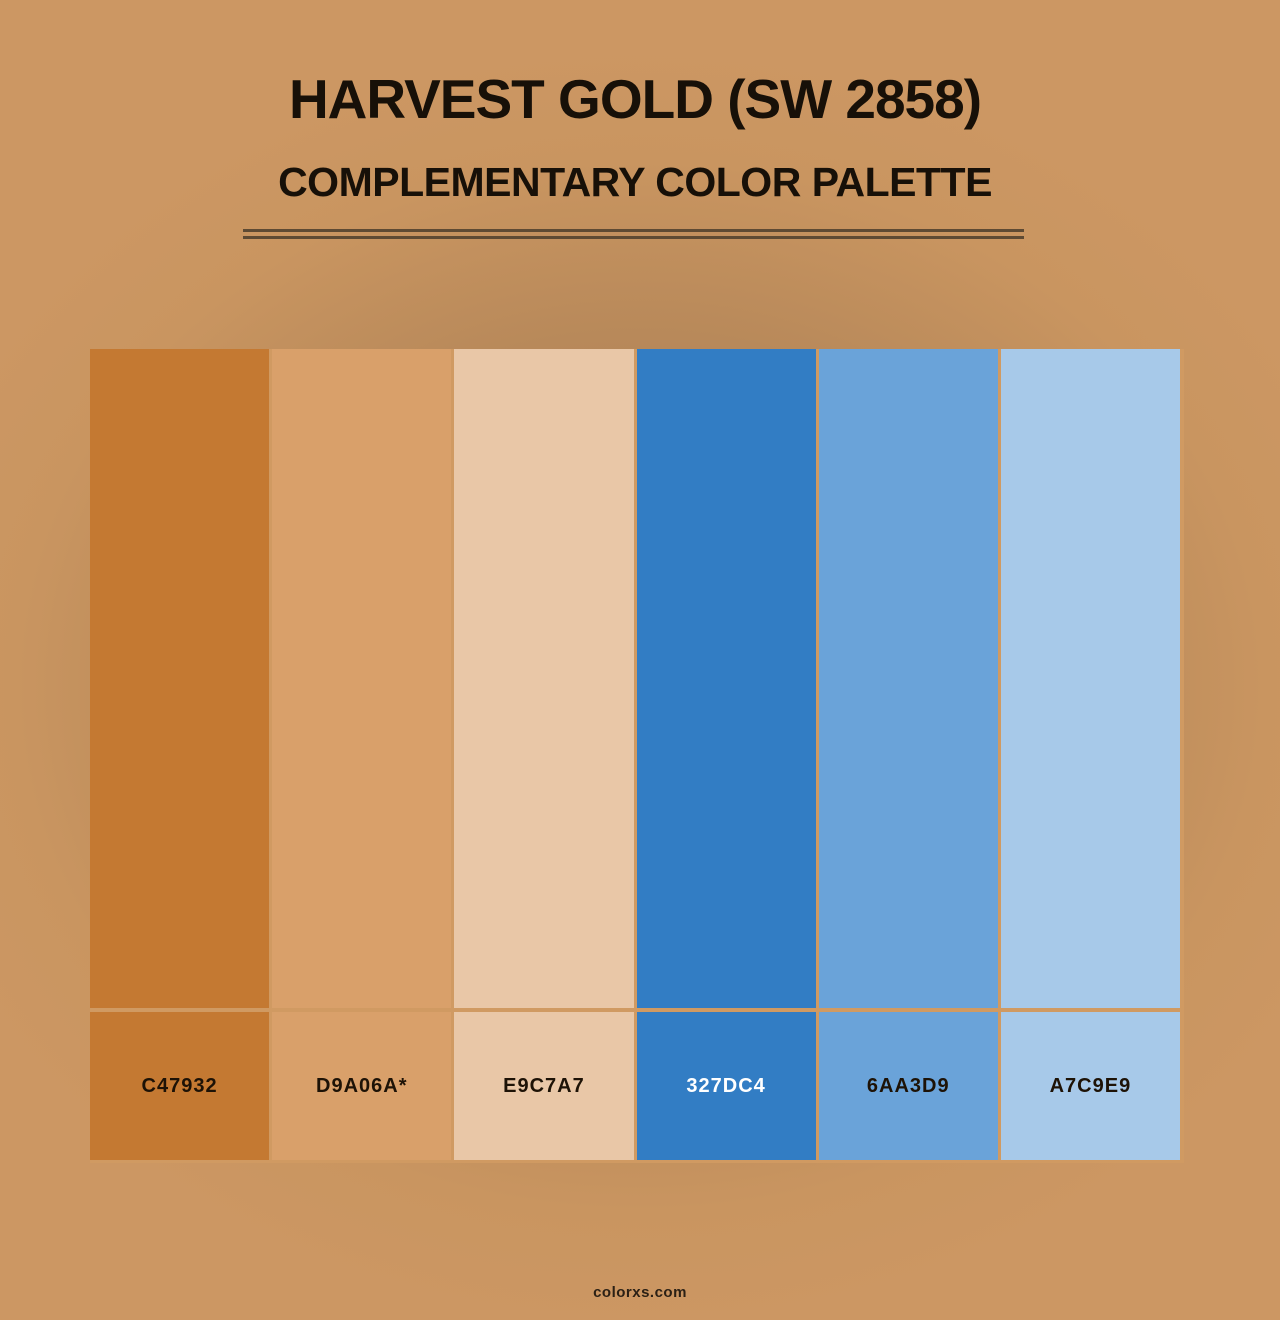 This screenshot has height=1320, width=1280. I want to click on page-subtitle: COMPLEMENTARY COLOR PALETTE, so click(635, 182).